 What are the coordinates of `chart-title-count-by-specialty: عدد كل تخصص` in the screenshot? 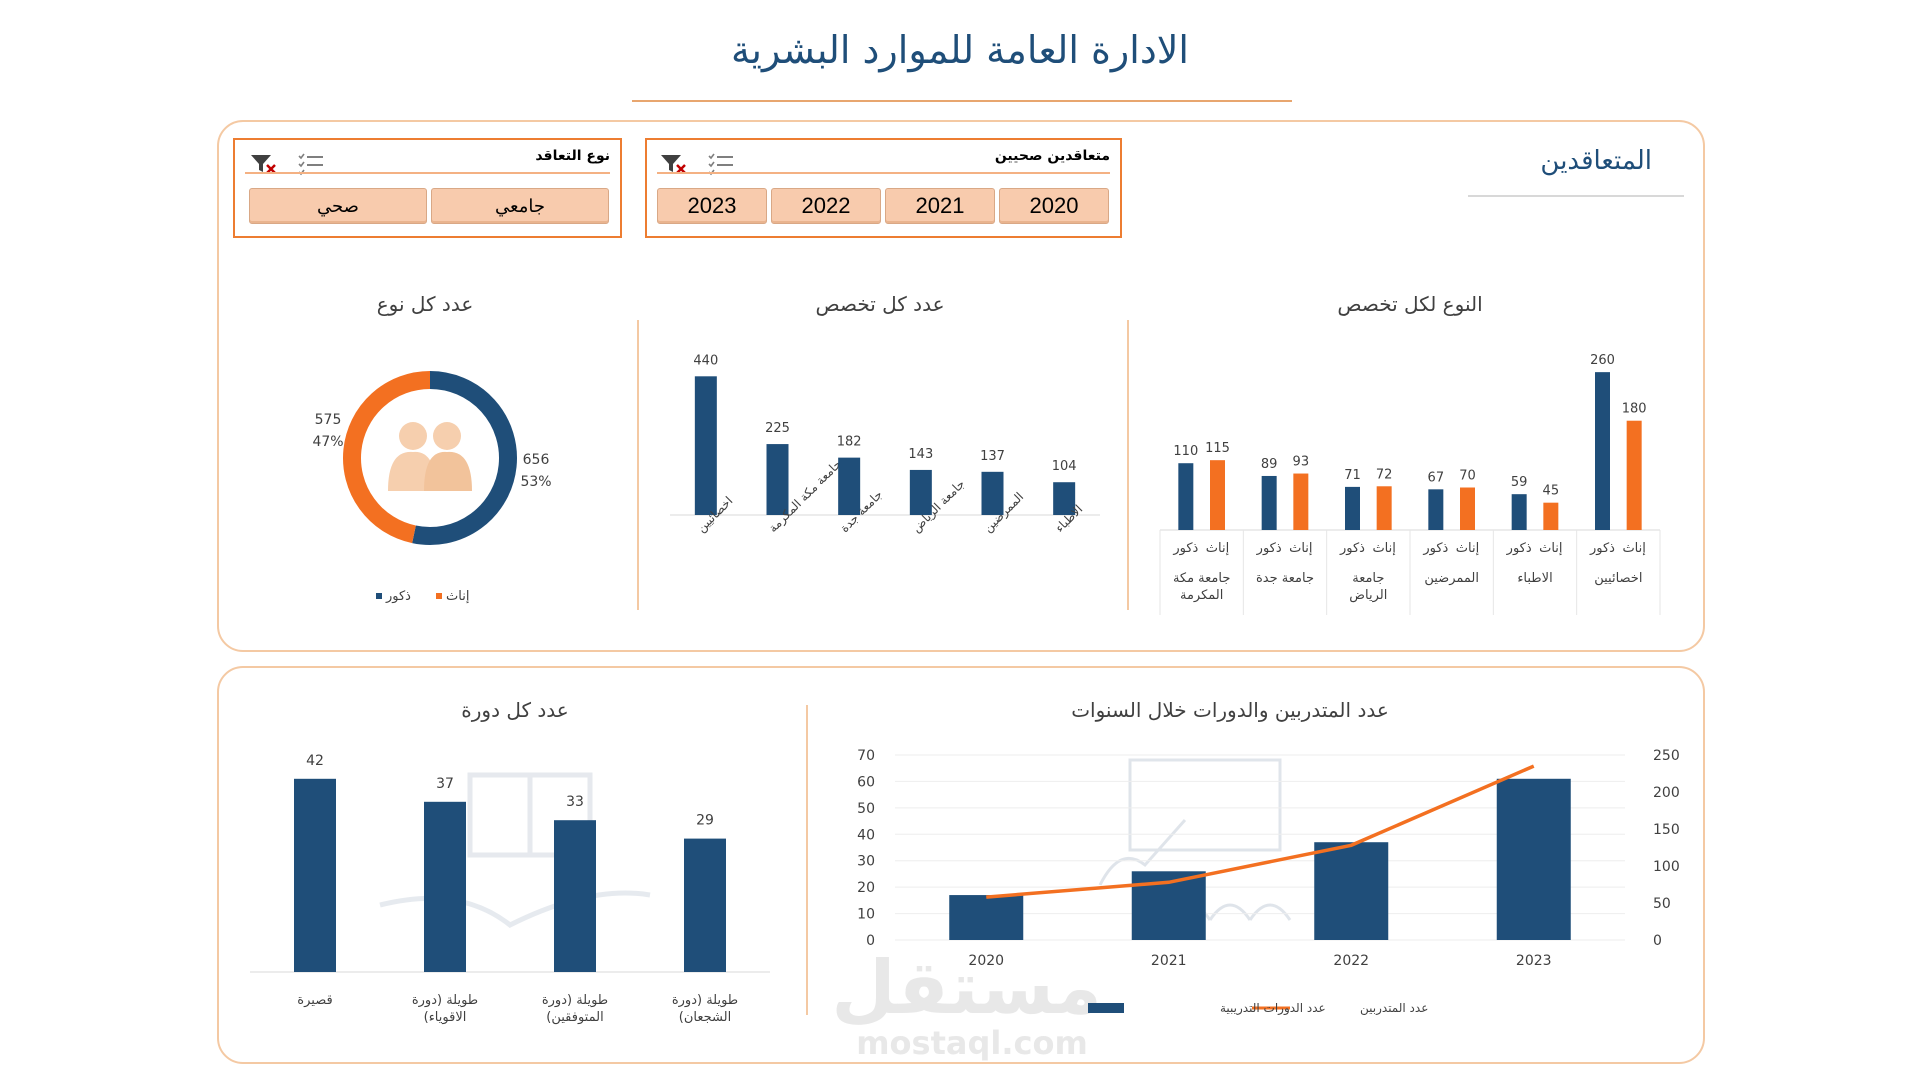 It's located at (880, 304).